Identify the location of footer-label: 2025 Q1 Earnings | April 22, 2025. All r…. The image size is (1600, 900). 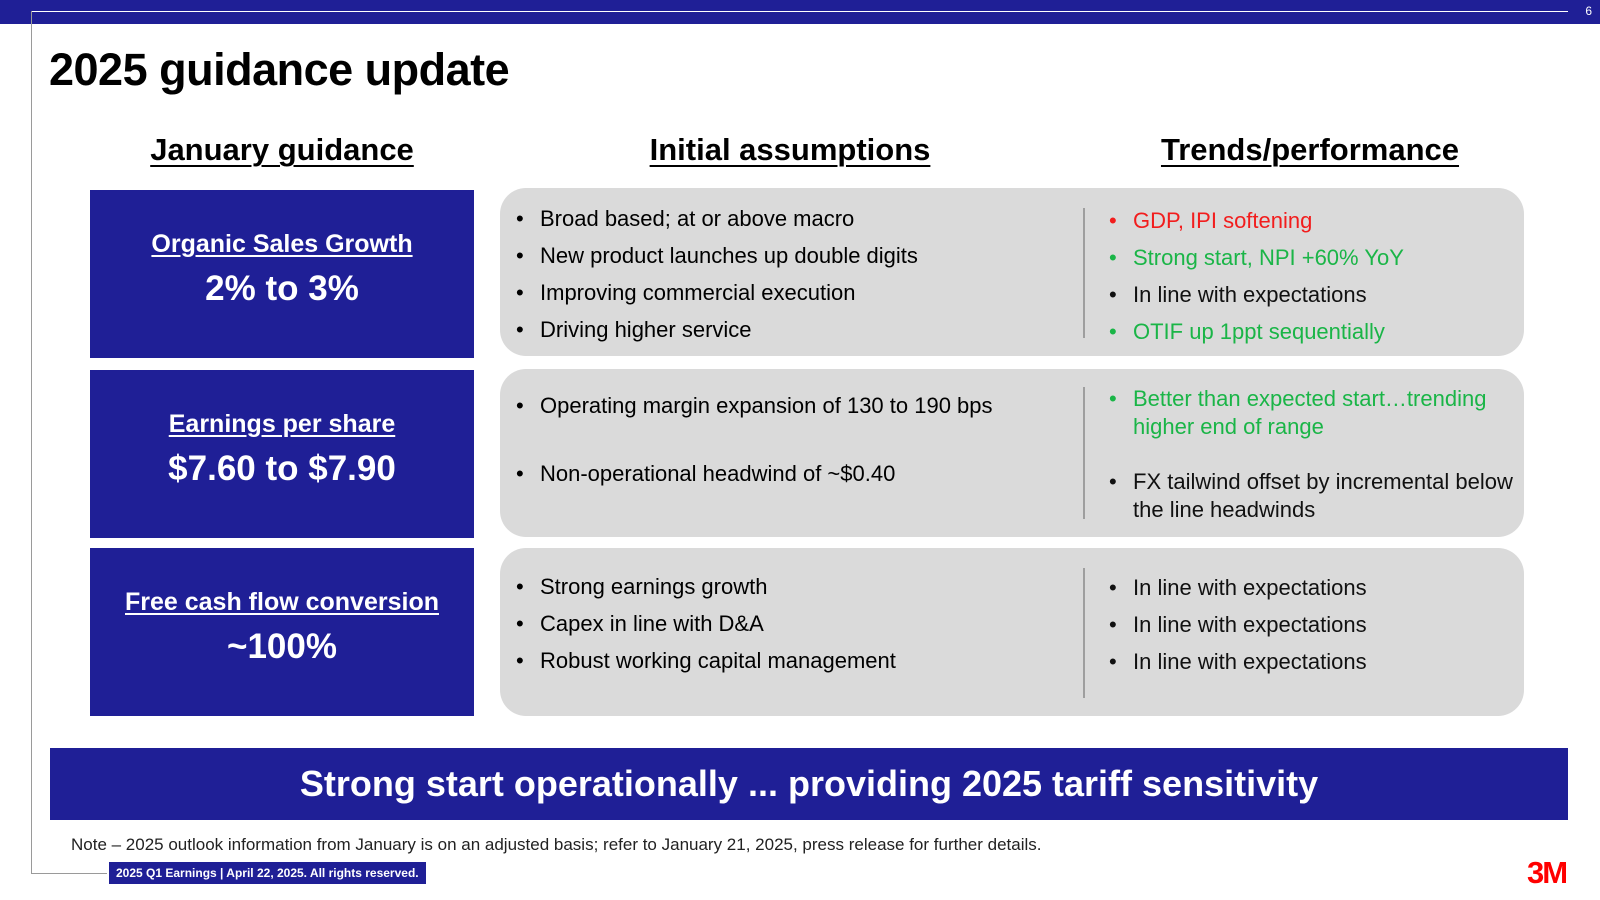
(267, 873).